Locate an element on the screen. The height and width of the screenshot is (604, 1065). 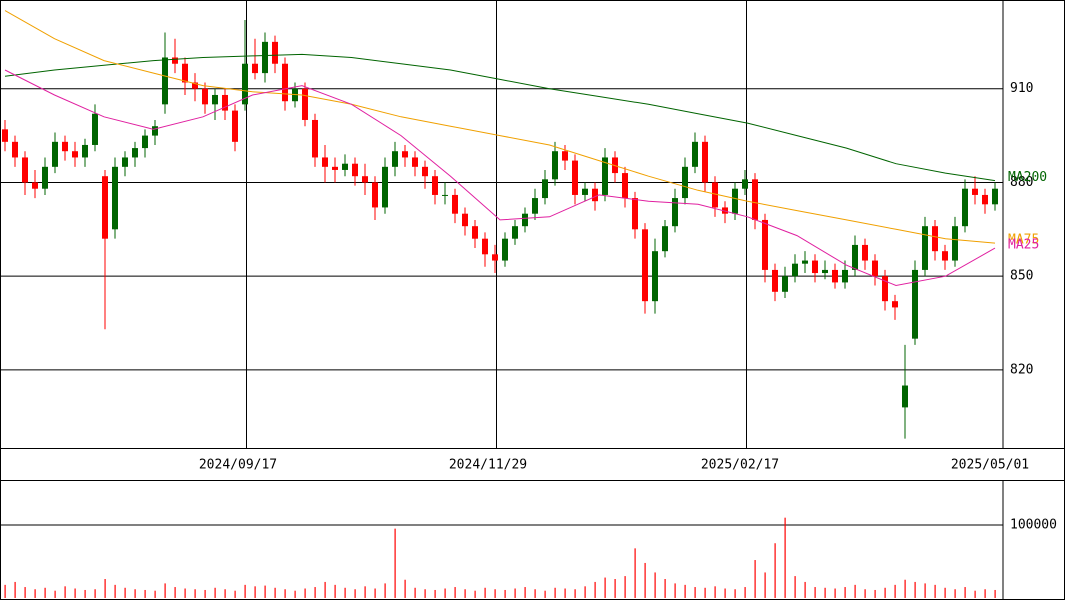
ma-label: MA200 is located at coordinates (1027, 177).